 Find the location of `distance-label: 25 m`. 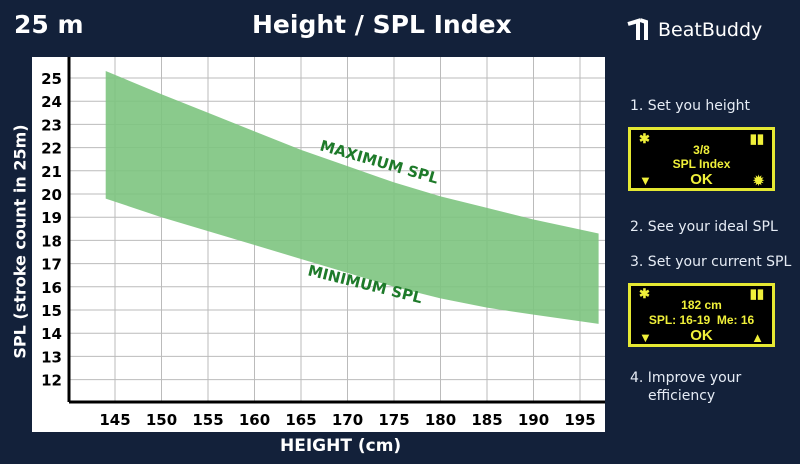

distance-label: 25 m is located at coordinates (49, 24).